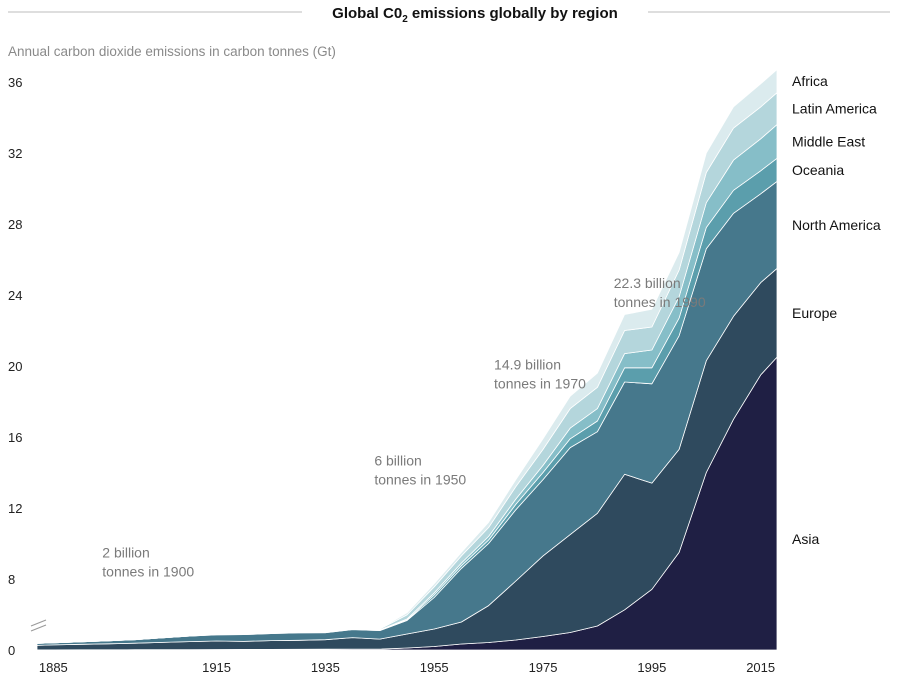 The width and height of the screenshot is (900, 680). What do you see at coordinates (216, 667) in the screenshot?
I see `x-tick-label: 1915` at bounding box center [216, 667].